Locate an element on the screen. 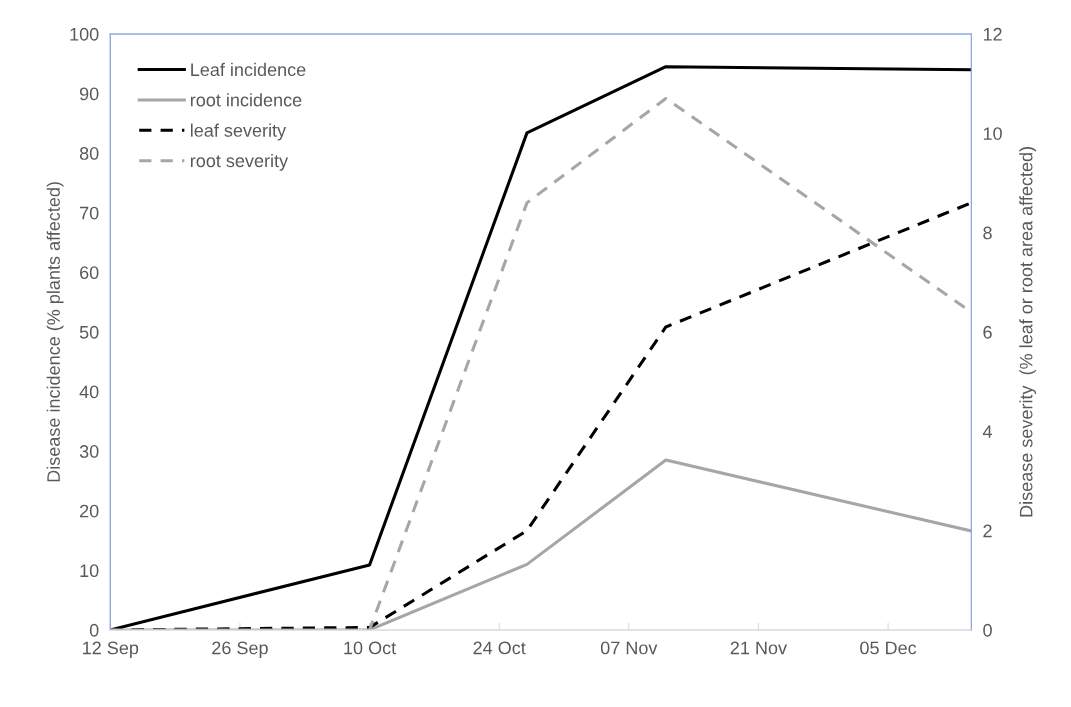 The width and height of the screenshot is (1071, 707). y-tick-label: 0 is located at coordinates (94, 630).